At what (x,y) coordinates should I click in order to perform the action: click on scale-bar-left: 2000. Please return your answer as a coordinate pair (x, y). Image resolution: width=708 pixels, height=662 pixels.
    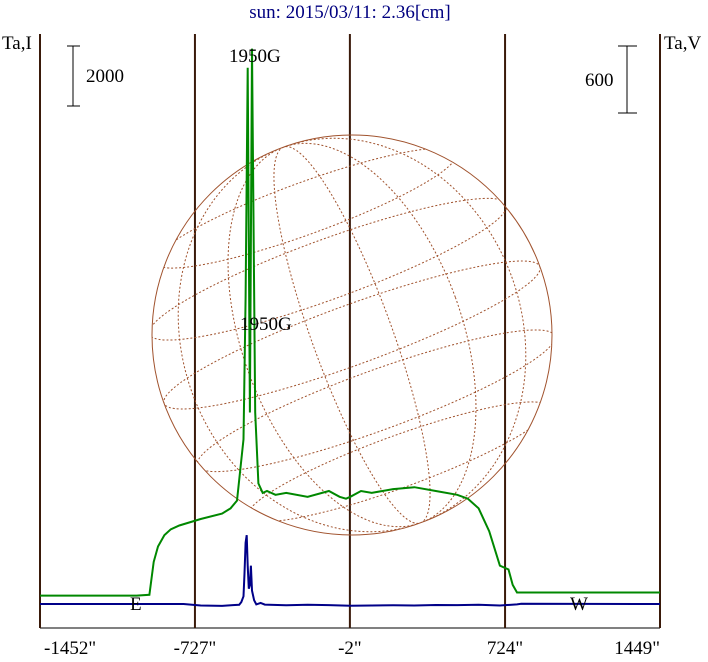
    Looking at the image, I should click on (95, 76).